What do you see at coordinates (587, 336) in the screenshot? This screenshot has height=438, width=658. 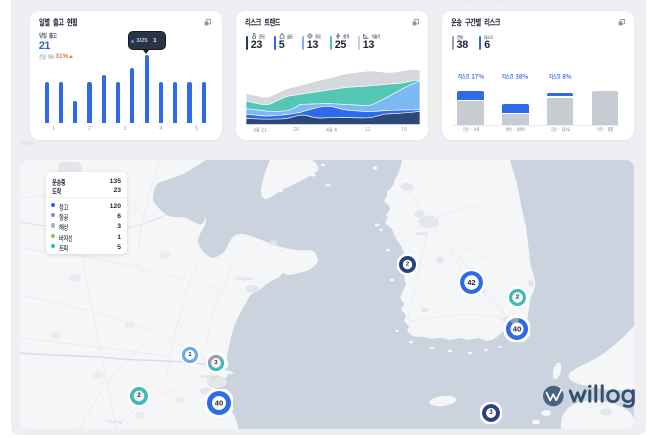 I see `svg-text: Matsue` at bounding box center [587, 336].